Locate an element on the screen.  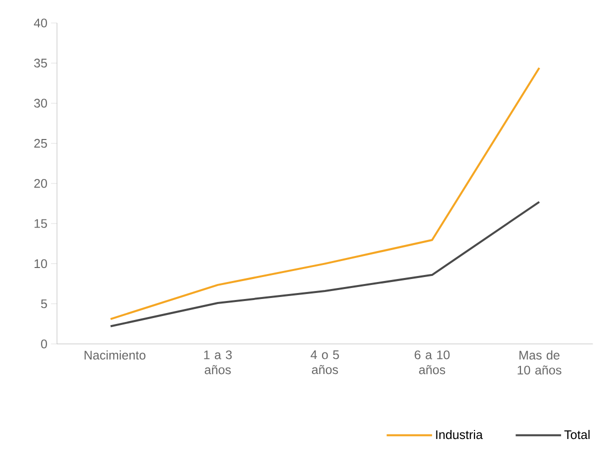
x-tick-label: Nacimiento is located at coordinates (115, 355).